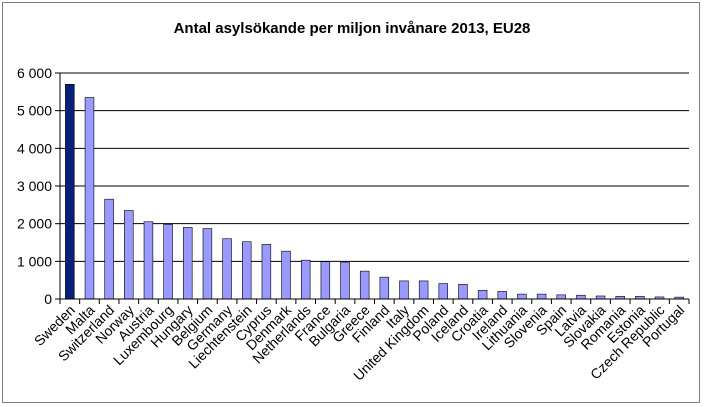 The height and width of the screenshot is (407, 704). Describe the element at coordinates (129, 255) in the screenshot. I see `bar-norway` at that location.